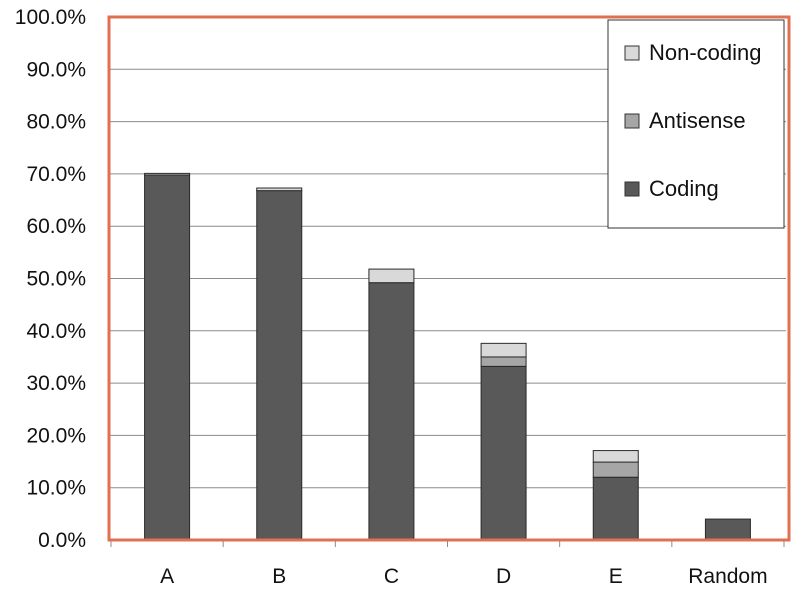  I want to click on y-tick-label: 50.0%, so click(56, 279).